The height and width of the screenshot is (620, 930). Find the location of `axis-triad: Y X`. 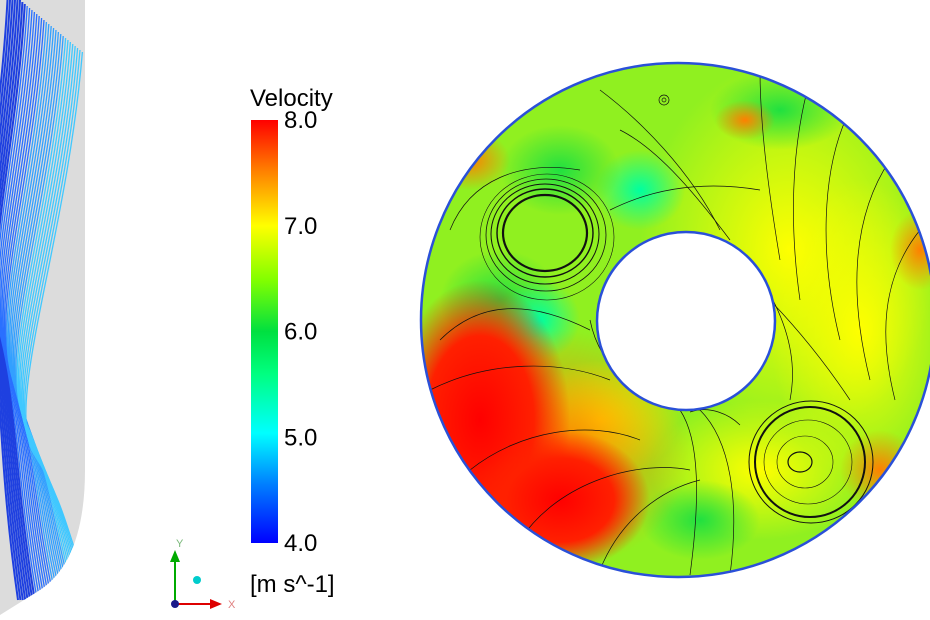

axis-triad: Y X is located at coordinates (203, 574).